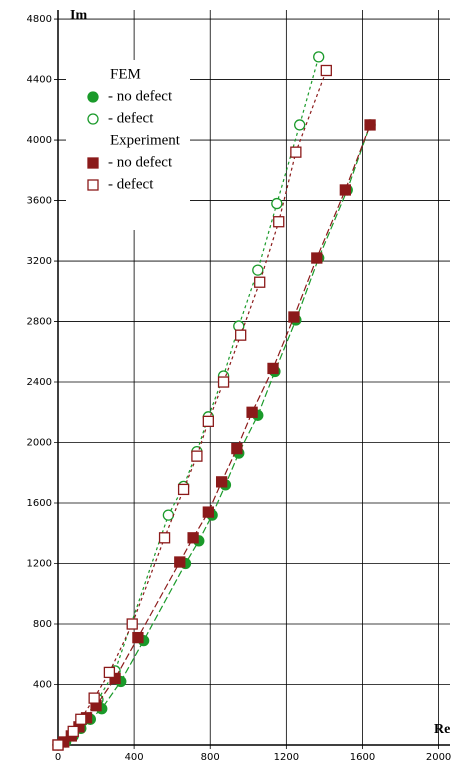 The image size is (452, 762). Describe the element at coordinates (134, 757) in the screenshot. I see `x-tick-label: 400` at that location.